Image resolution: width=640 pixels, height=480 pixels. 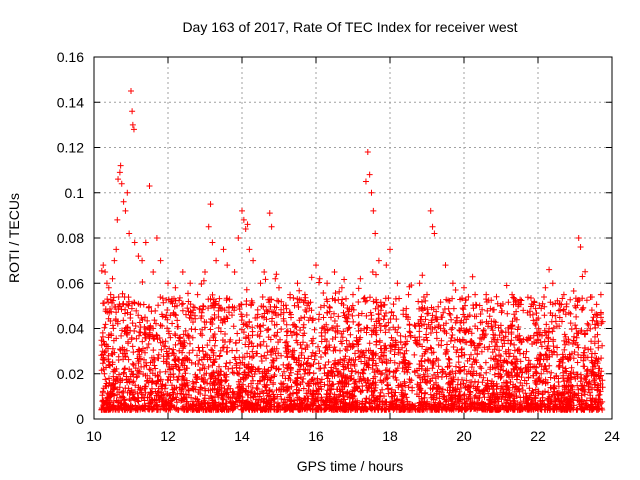 What do you see at coordinates (70, 238) in the screenshot?
I see `y-tick-label: 0.08` at bounding box center [70, 238].